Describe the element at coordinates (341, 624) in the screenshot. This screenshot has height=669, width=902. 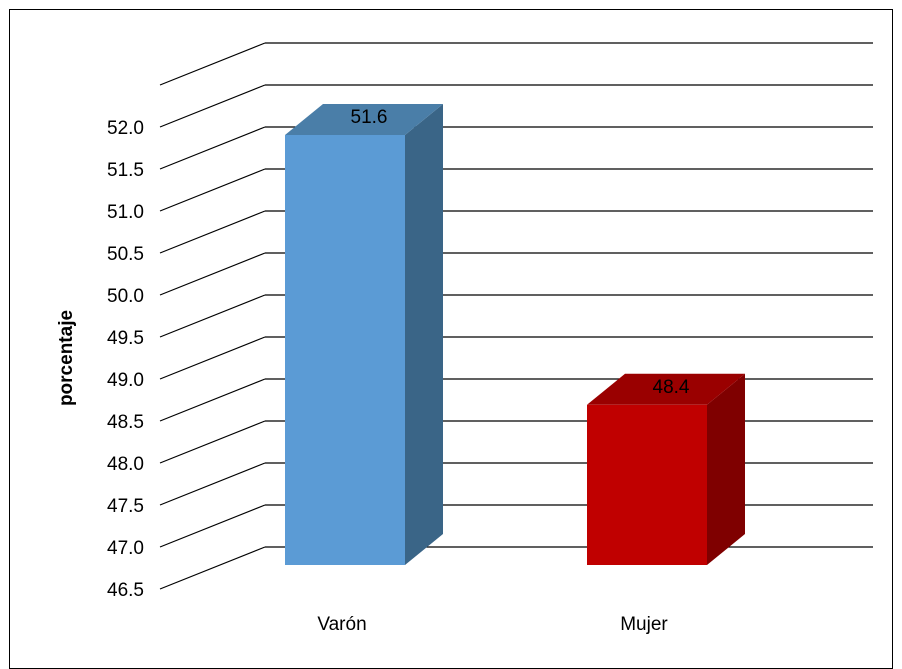
I see `x-category-label: Varón` at that location.